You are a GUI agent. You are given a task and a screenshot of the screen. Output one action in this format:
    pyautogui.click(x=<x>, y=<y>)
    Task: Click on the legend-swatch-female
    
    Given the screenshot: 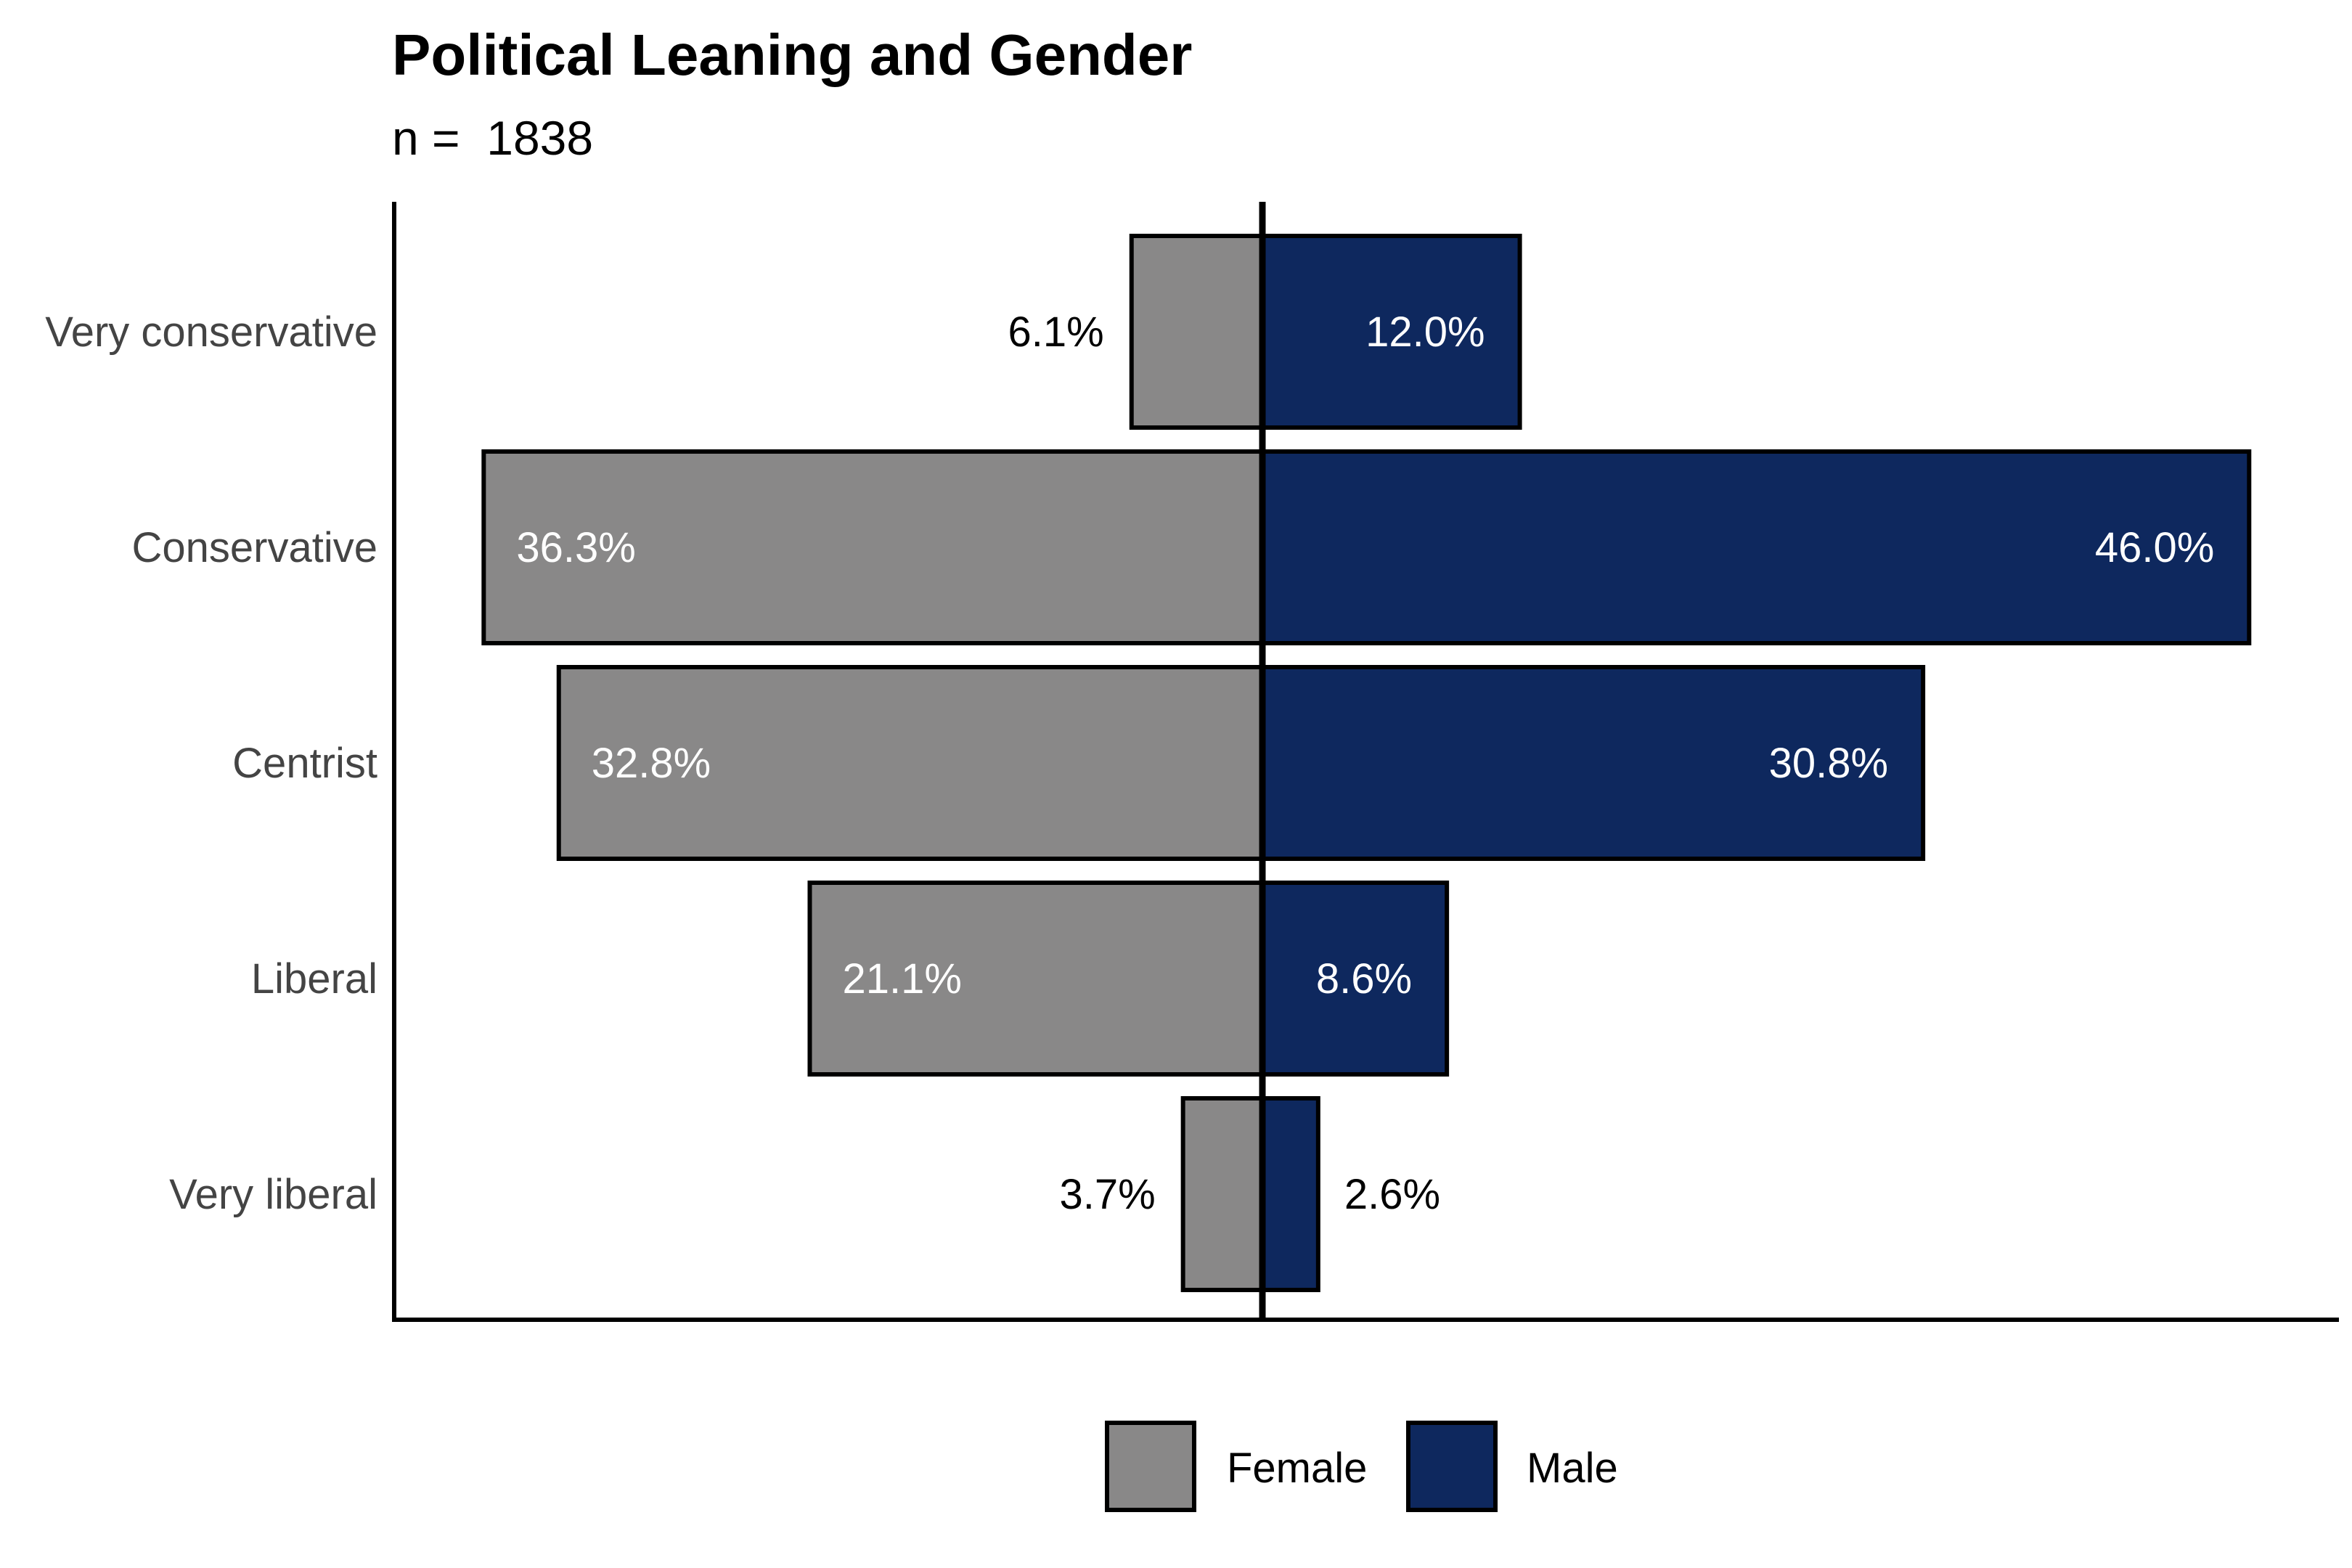 What is the action you would take?
    pyautogui.click(x=1151, y=1467)
    